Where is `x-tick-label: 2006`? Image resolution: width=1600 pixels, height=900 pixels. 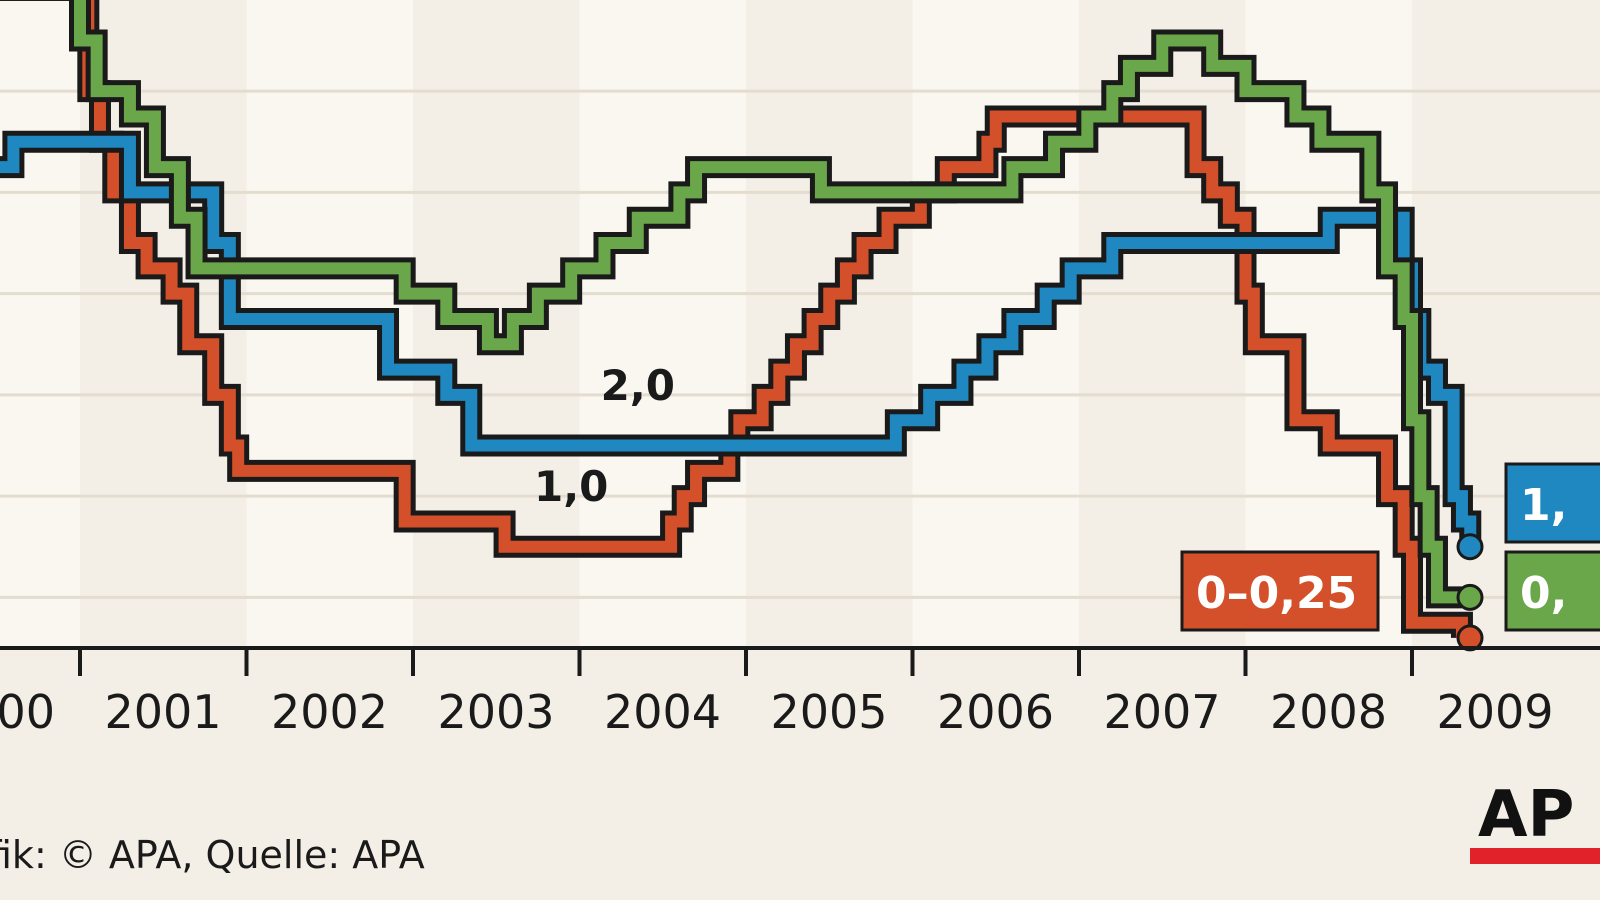 x-tick-label: 2006 is located at coordinates (995, 712).